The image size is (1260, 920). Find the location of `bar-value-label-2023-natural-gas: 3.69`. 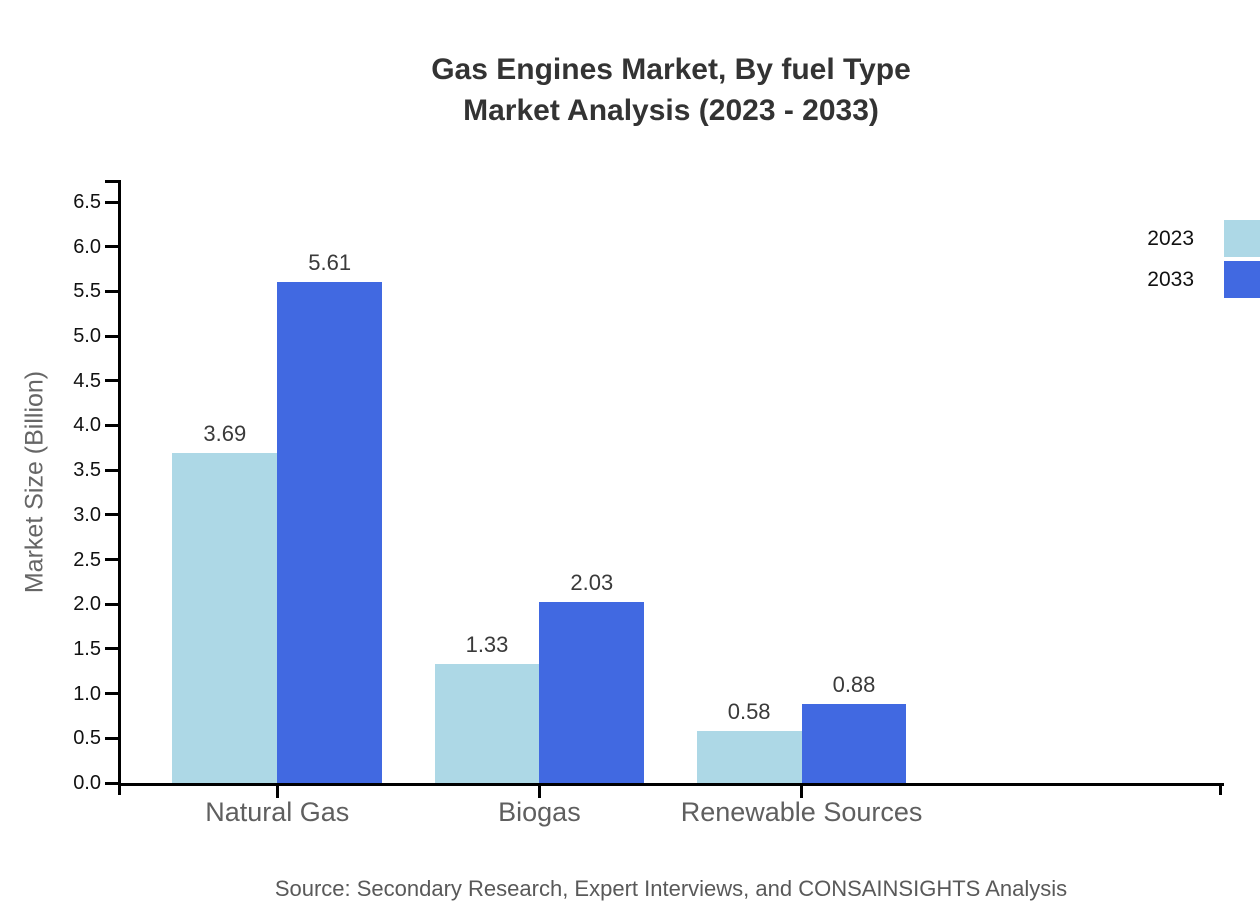

bar-value-label-2023-natural-gas: 3.69 is located at coordinates (225, 434).